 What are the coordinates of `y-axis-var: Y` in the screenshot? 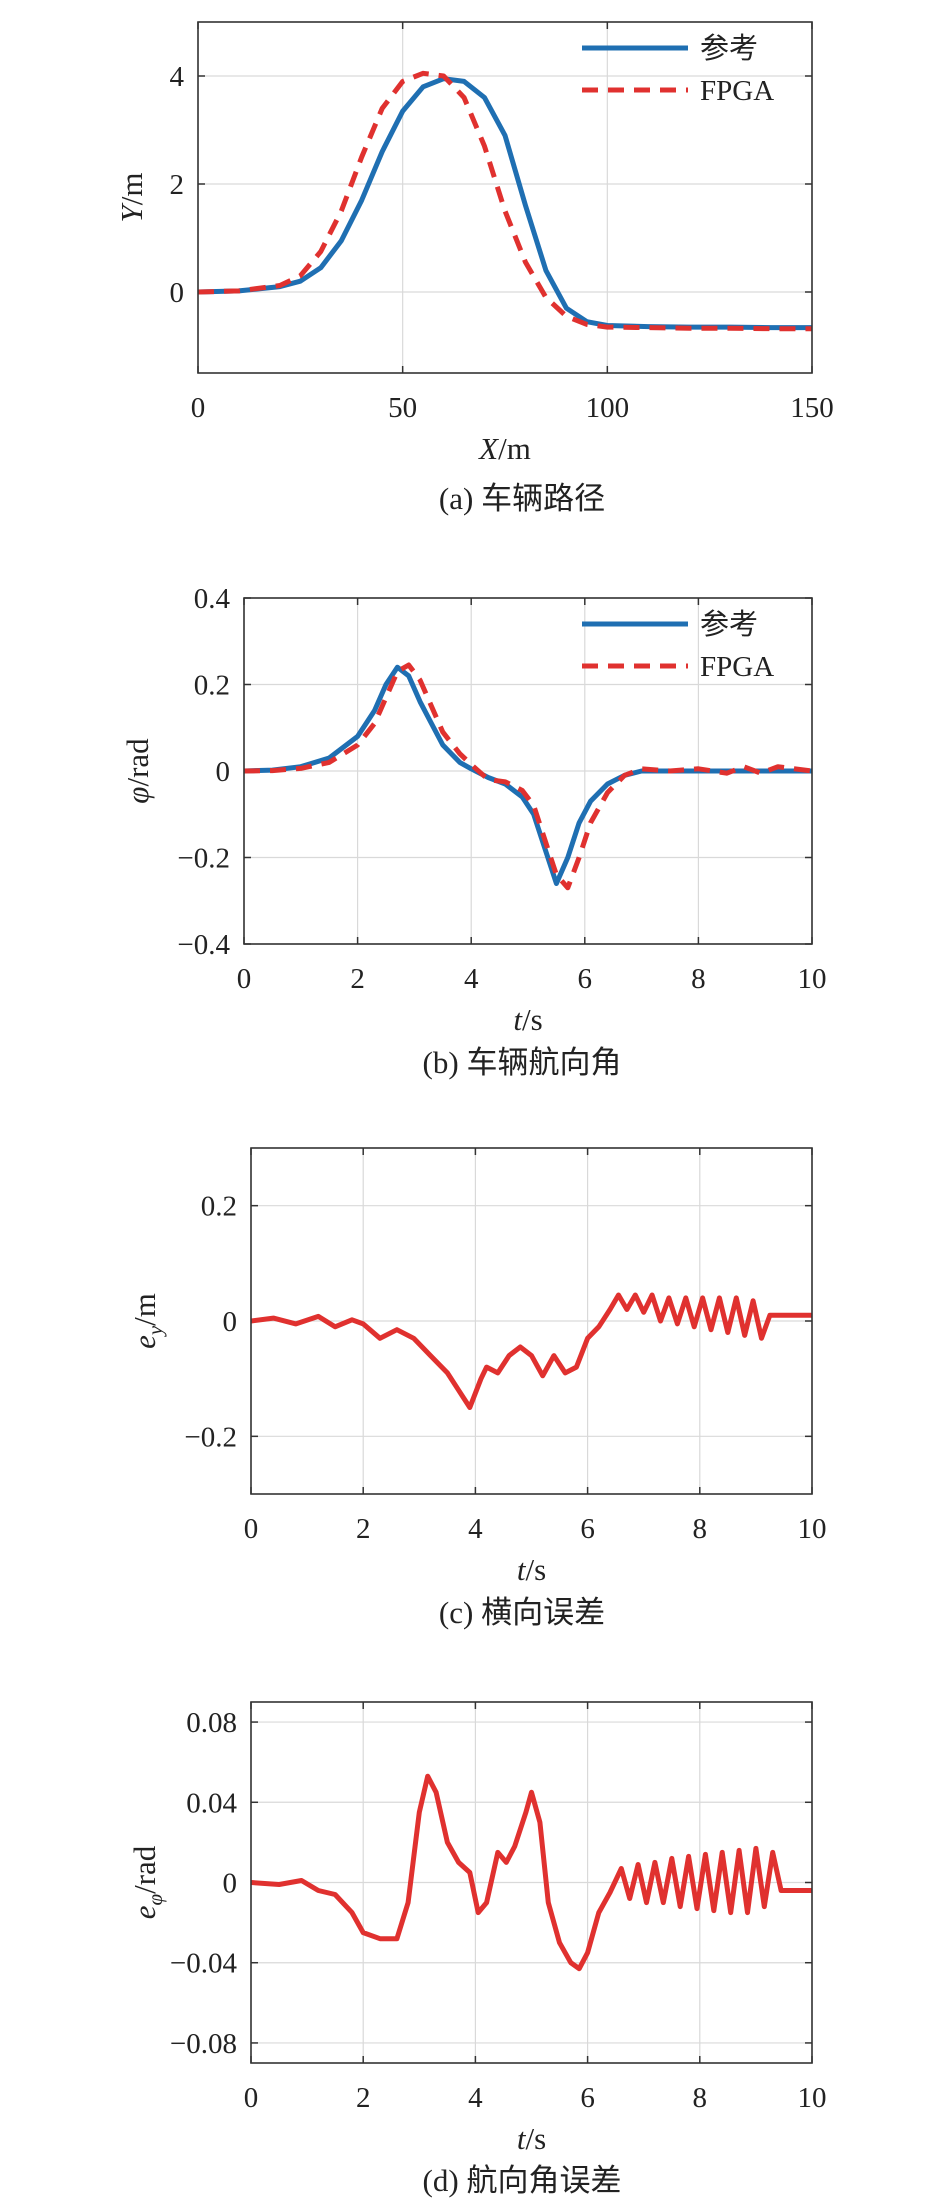 It's located at (131, 212).